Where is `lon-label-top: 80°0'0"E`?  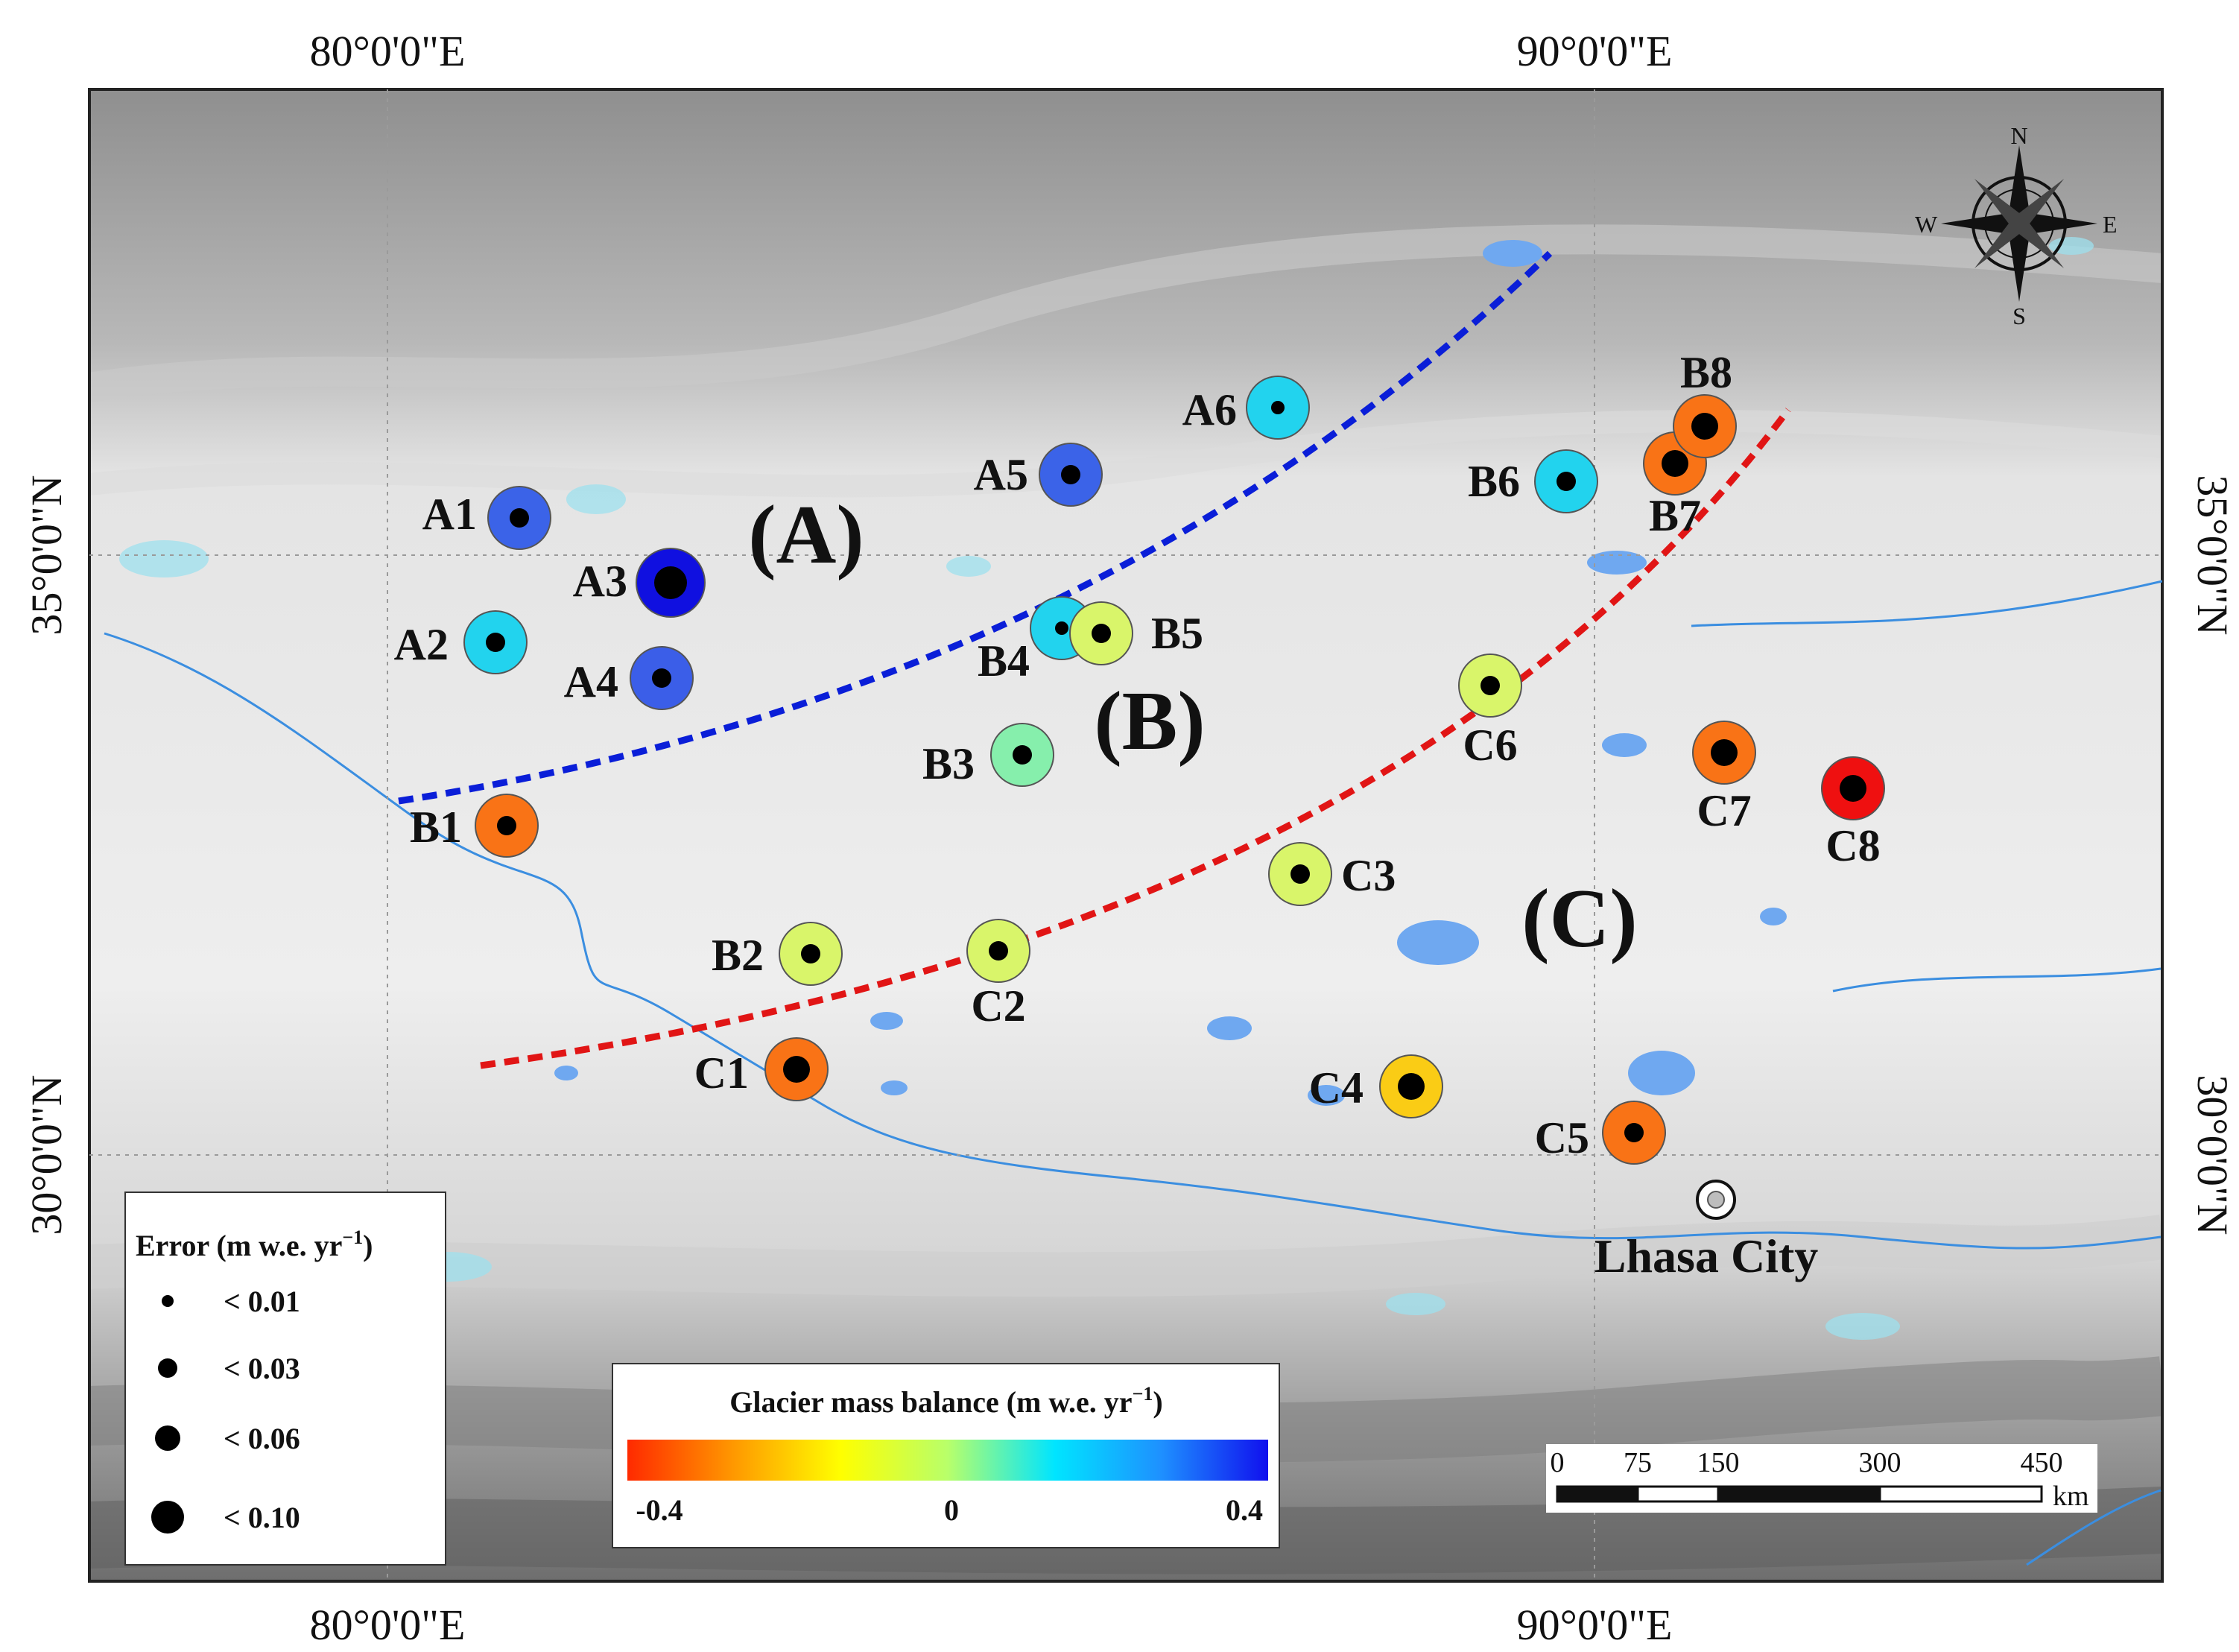
lon-label-top: 80°0'0"E is located at coordinates (388, 51).